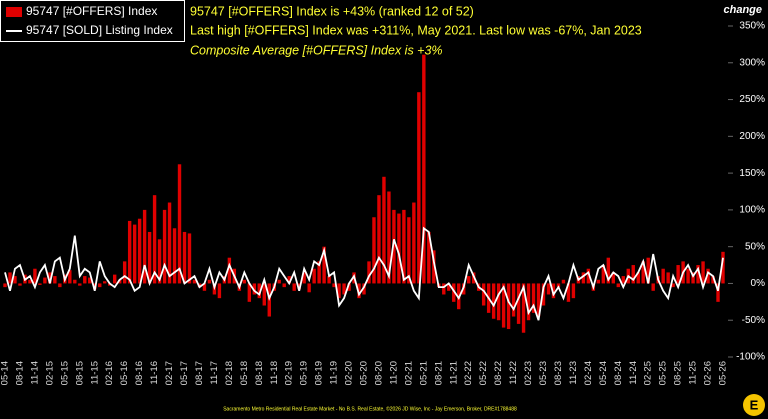 The image size is (768, 419). What do you see at coordinates (154, 373) in the screenshot?
I see `x-tick-label: 11-16` at bounding box center [154, 373].